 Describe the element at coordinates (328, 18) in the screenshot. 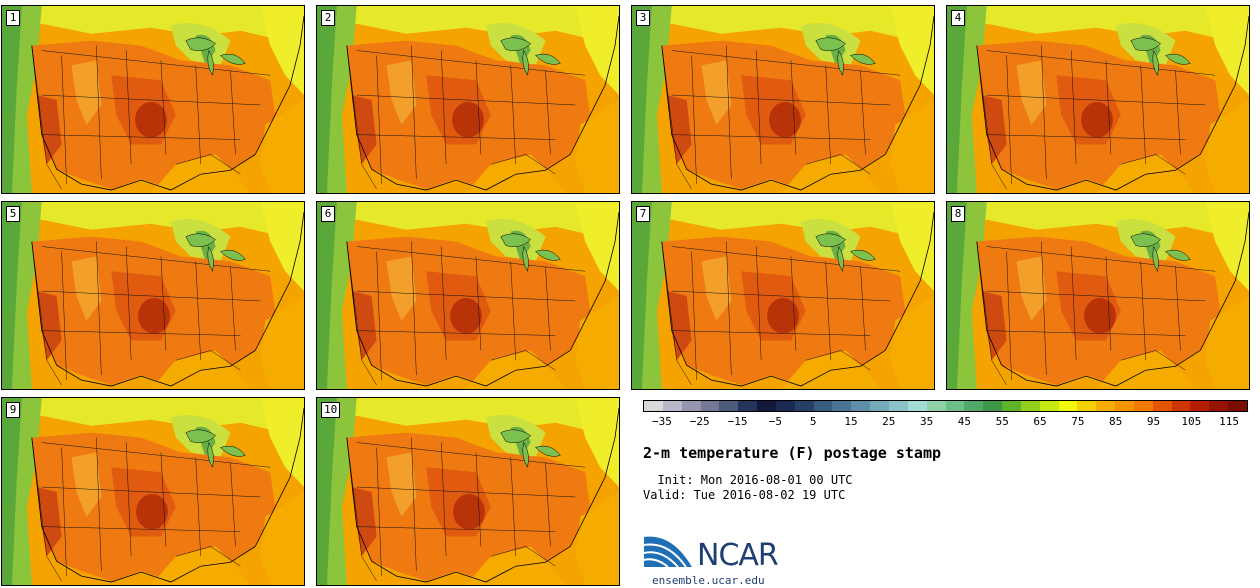

I see `member-label: 2` at that location.